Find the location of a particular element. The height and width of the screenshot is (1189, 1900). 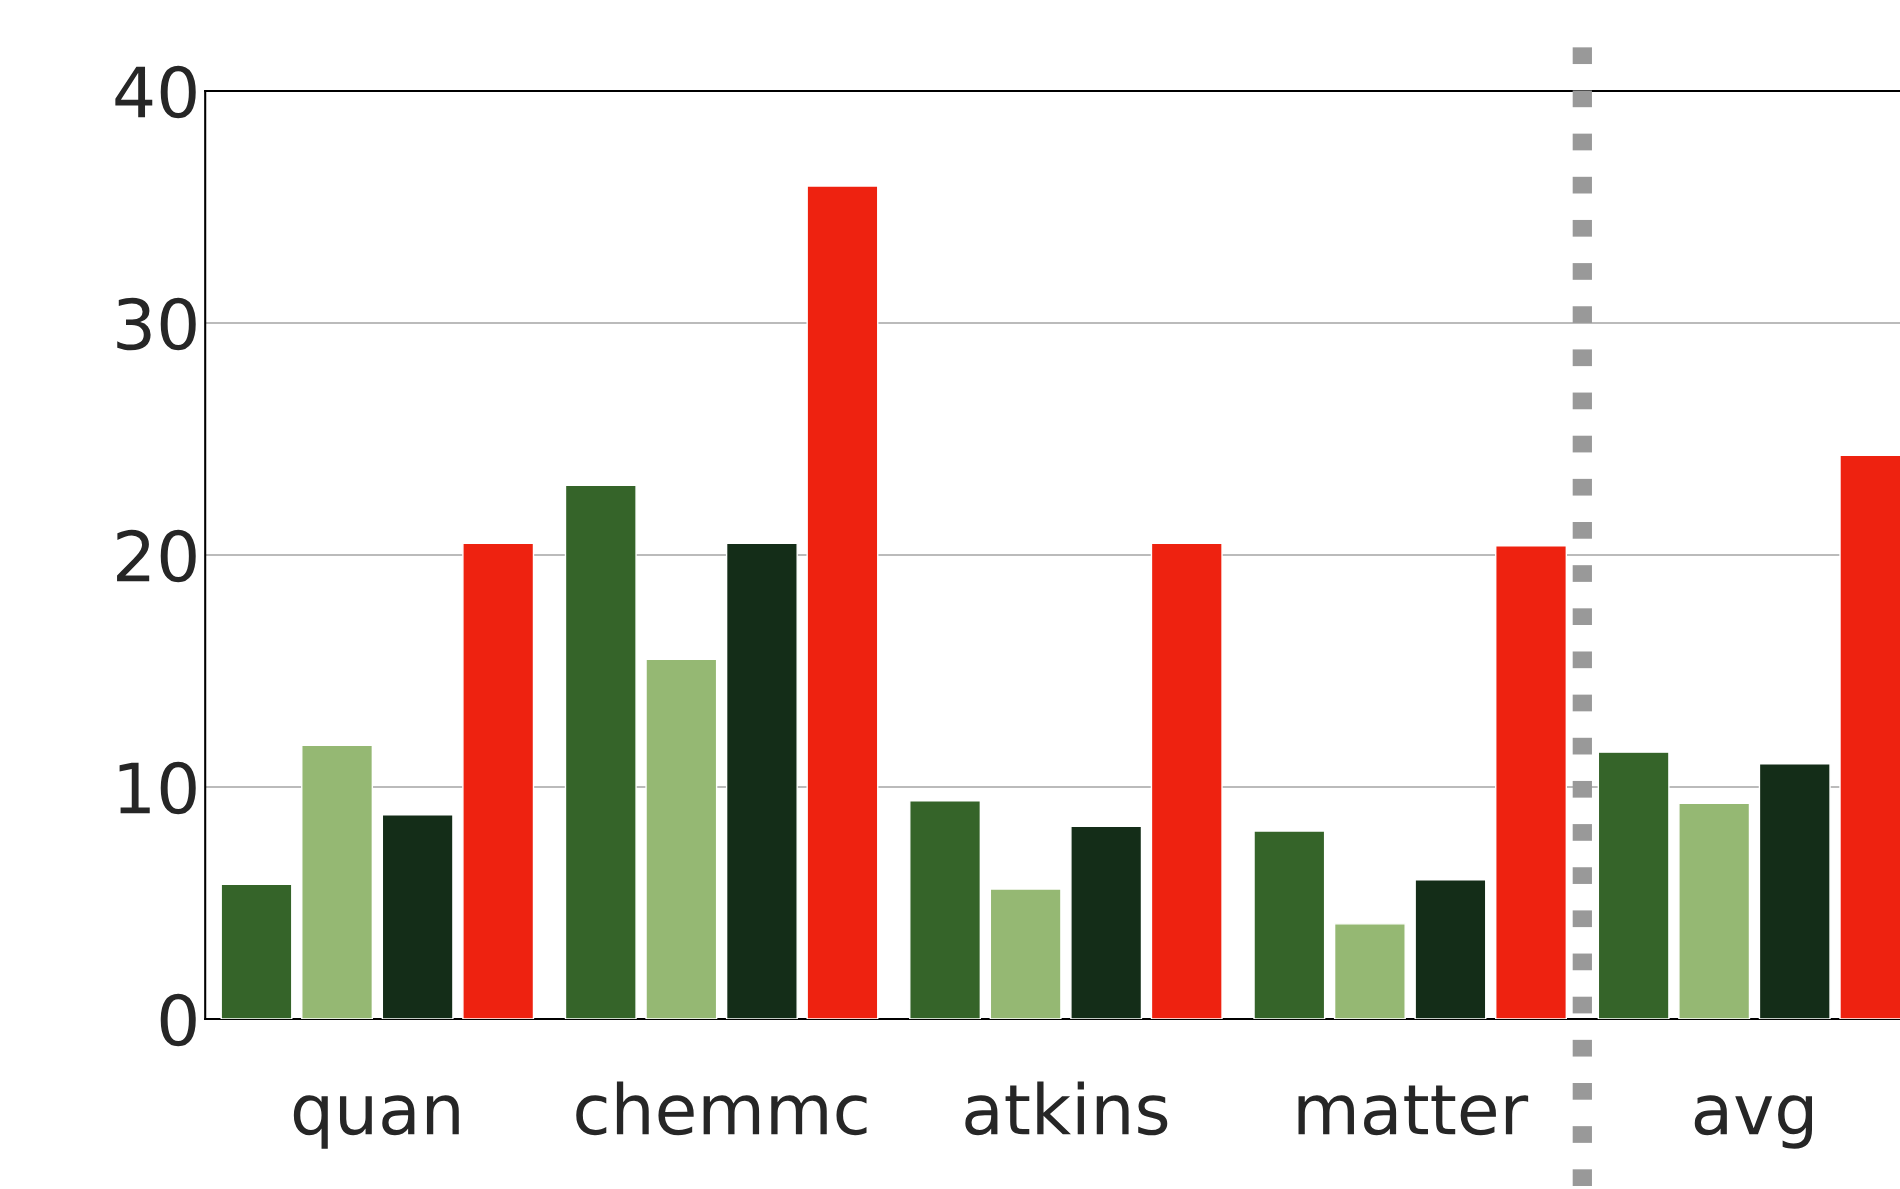

x-tick-label: atkins is located at coordinates (1066, 1108).